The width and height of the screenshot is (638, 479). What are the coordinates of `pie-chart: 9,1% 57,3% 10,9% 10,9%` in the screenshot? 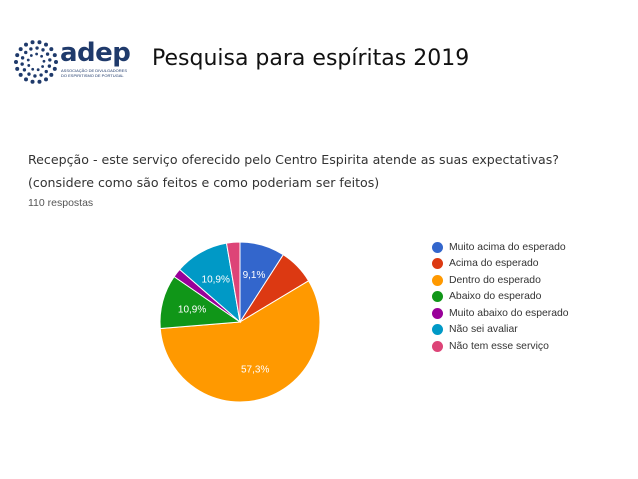 It's located at (240, 322).